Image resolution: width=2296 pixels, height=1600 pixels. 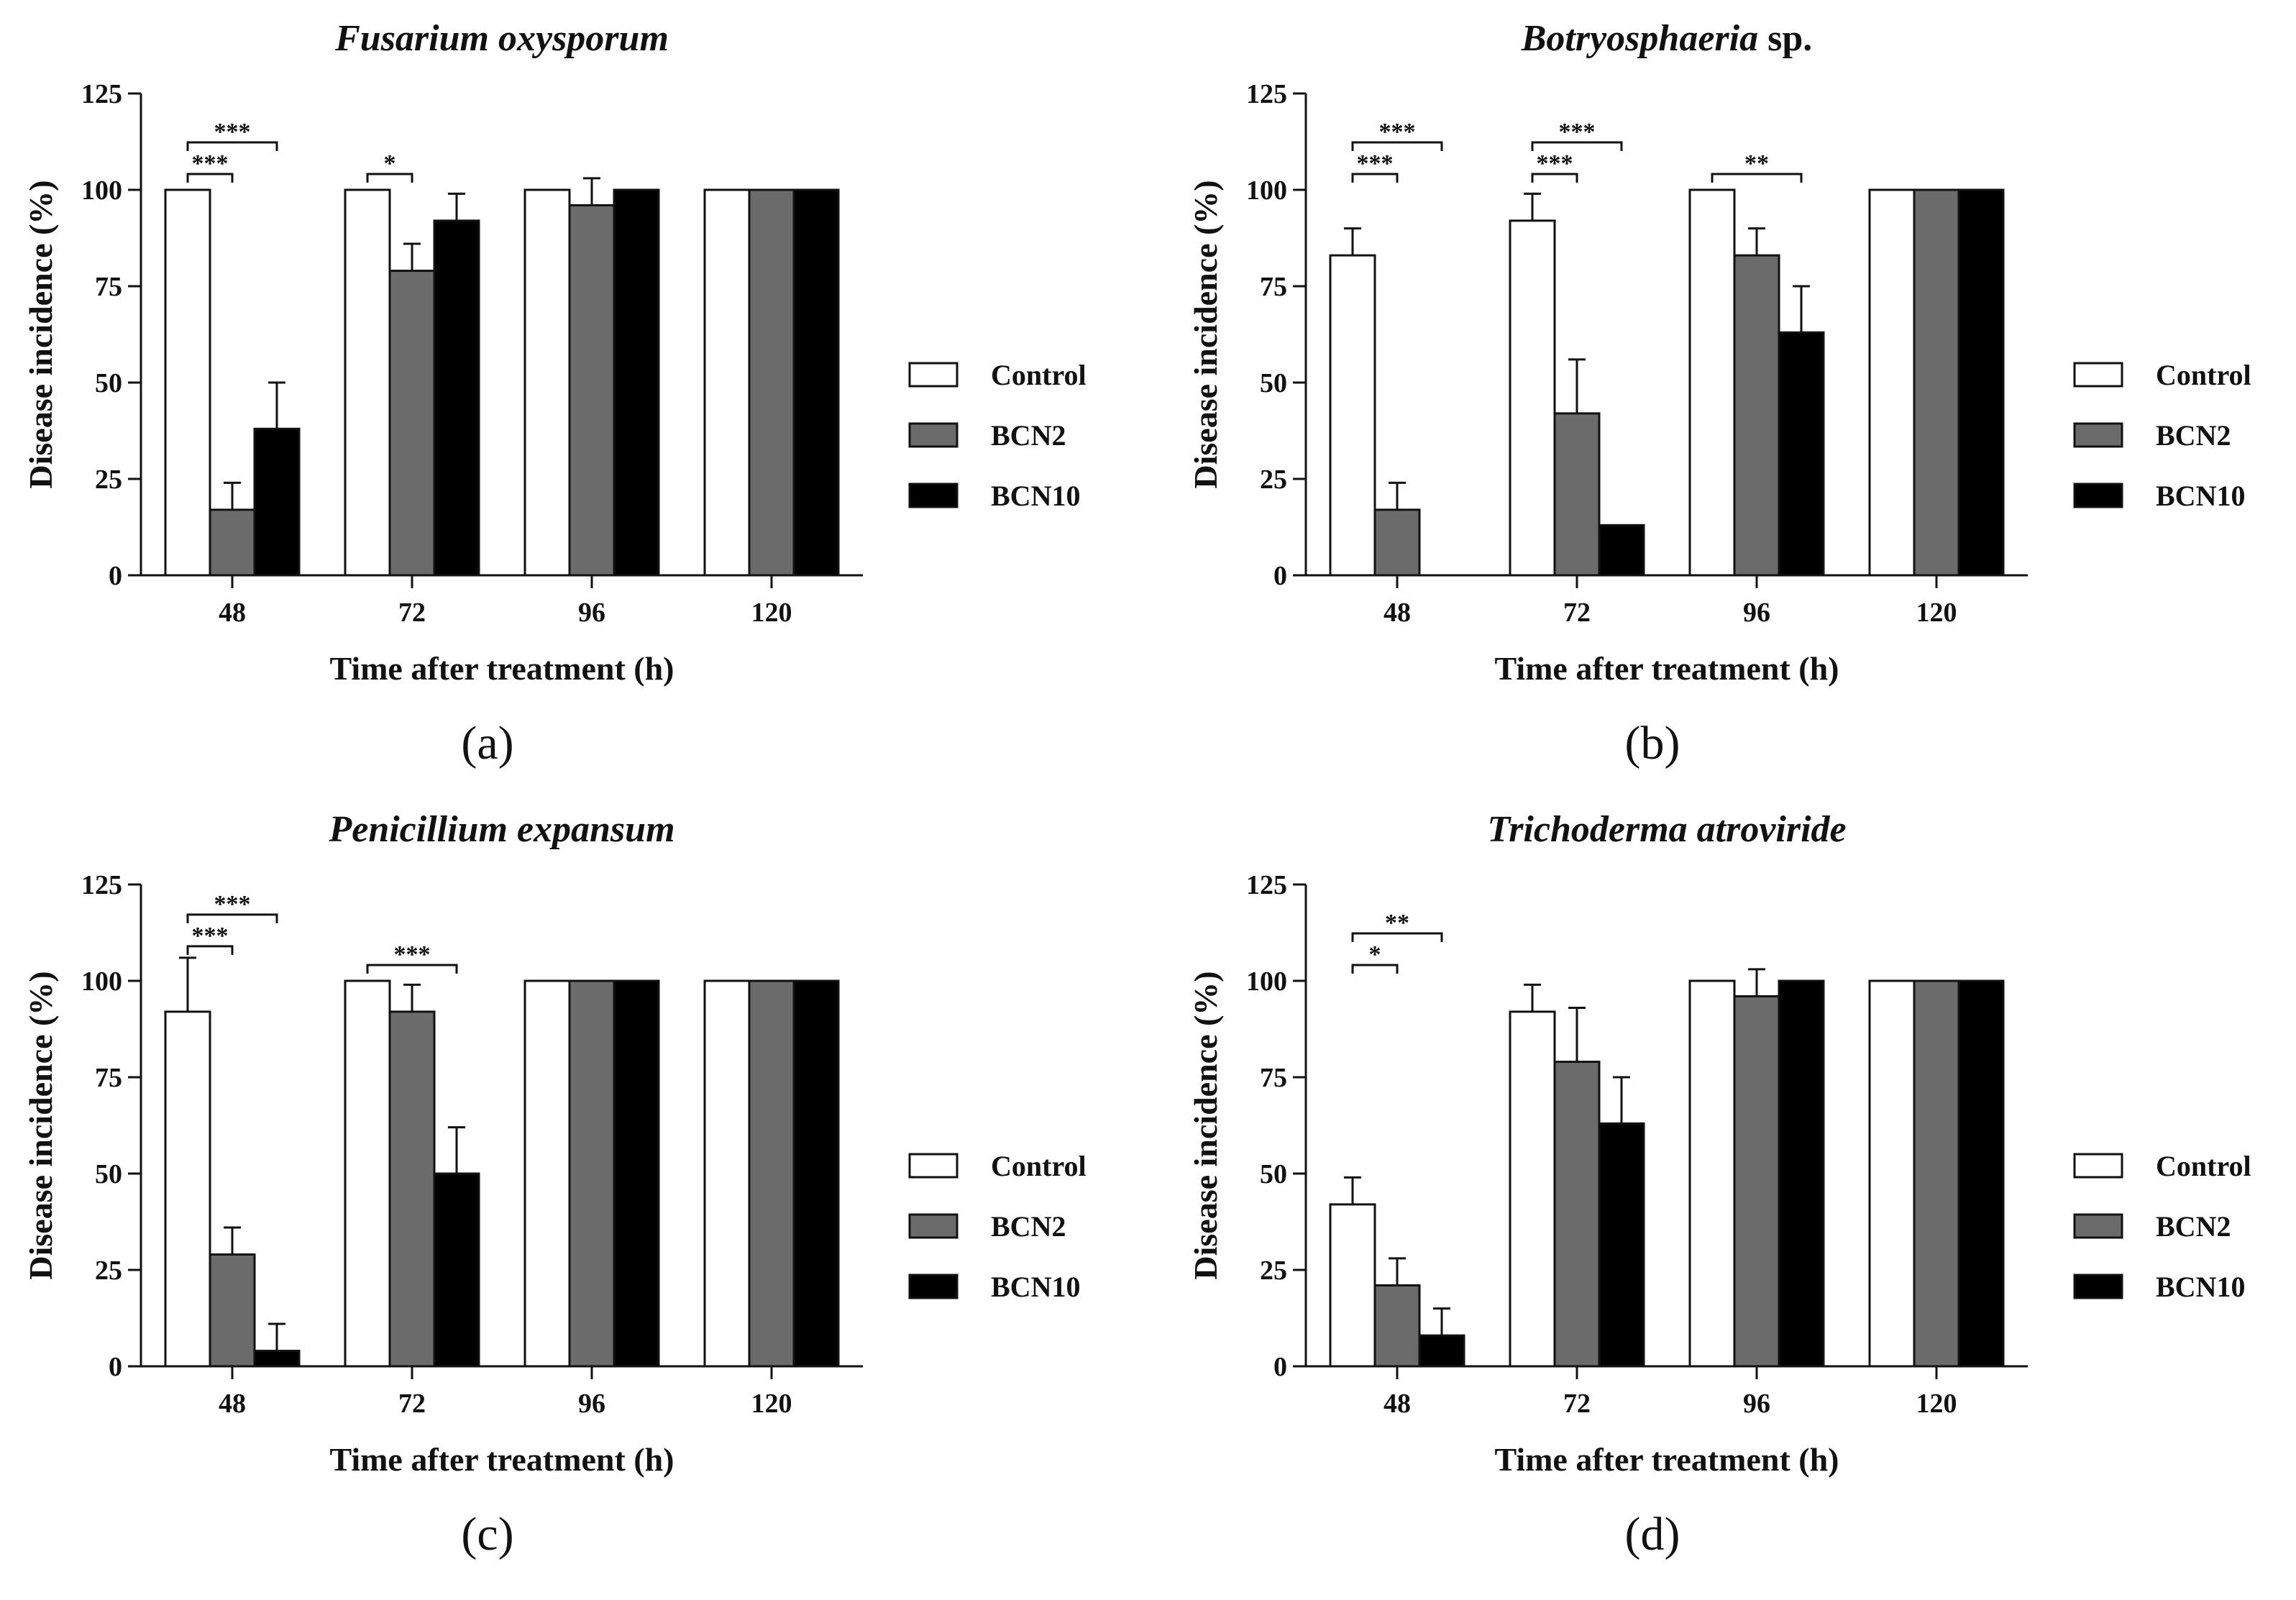 What do you see at coordinates (501, 38) in the screenshot?
I see `chart-title: Fusarium oxysporum` at bounding box center [501, 38].